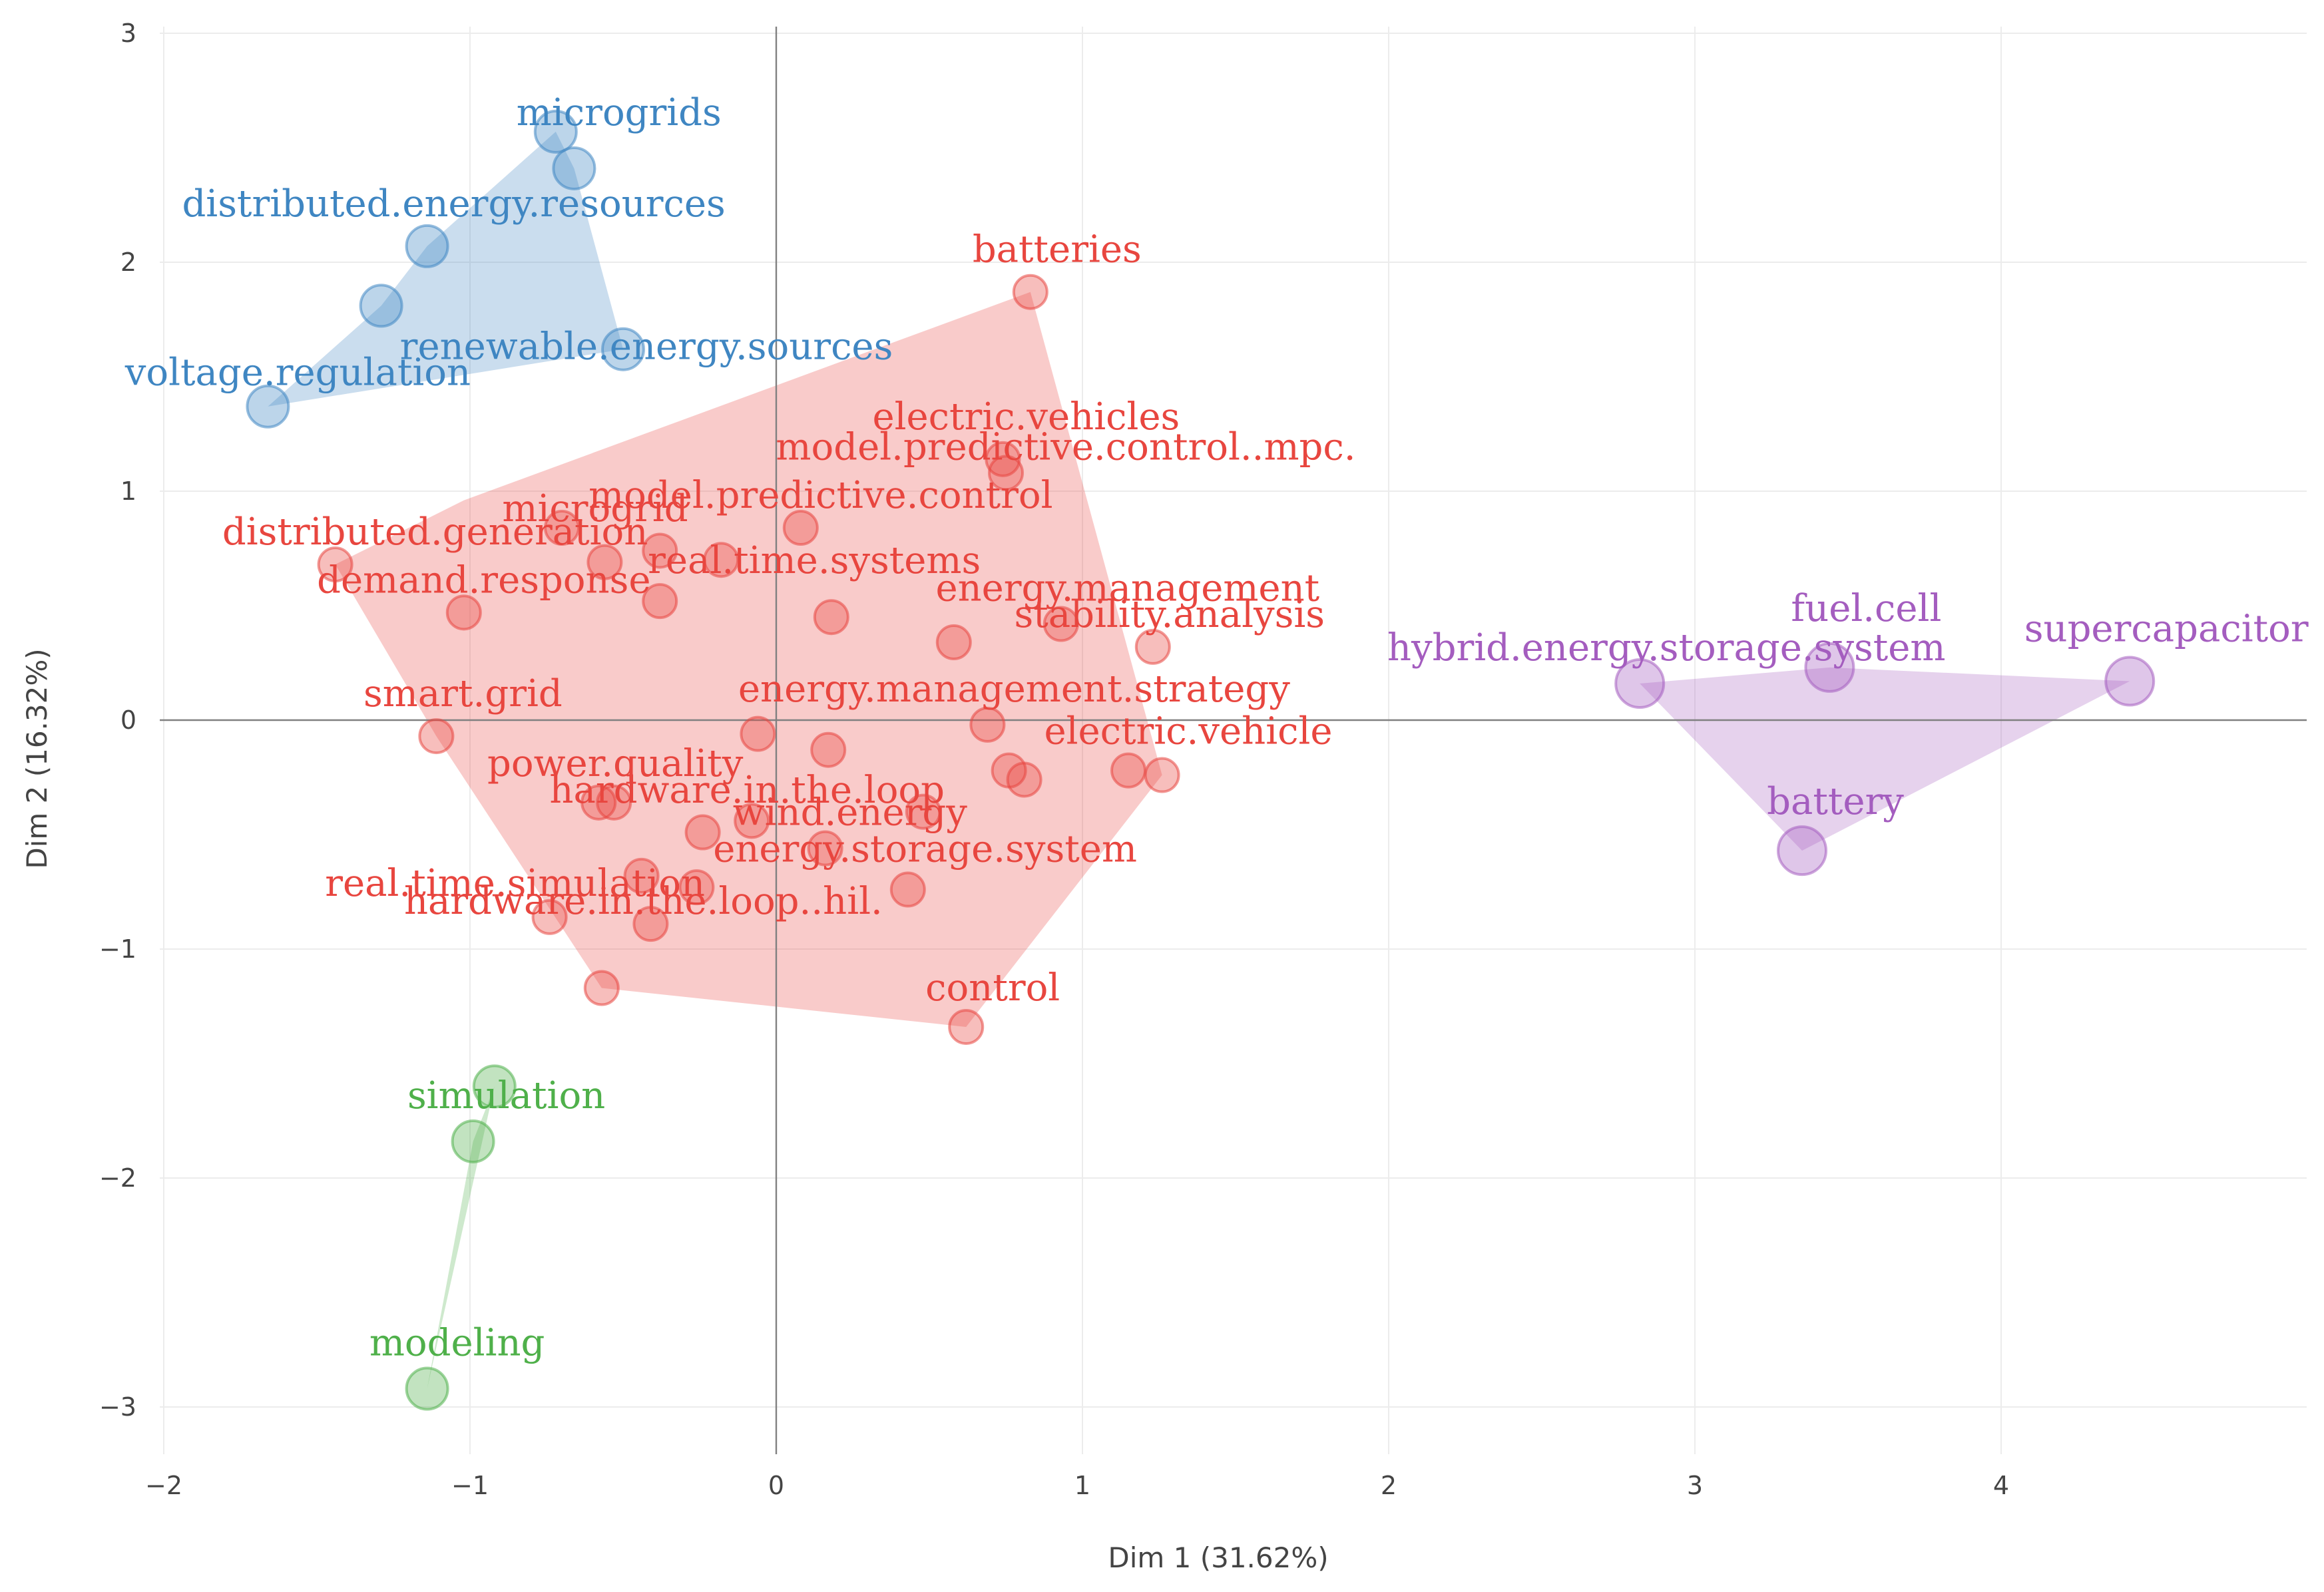  I want to click on point-label: microgrid, so click(595, 508).